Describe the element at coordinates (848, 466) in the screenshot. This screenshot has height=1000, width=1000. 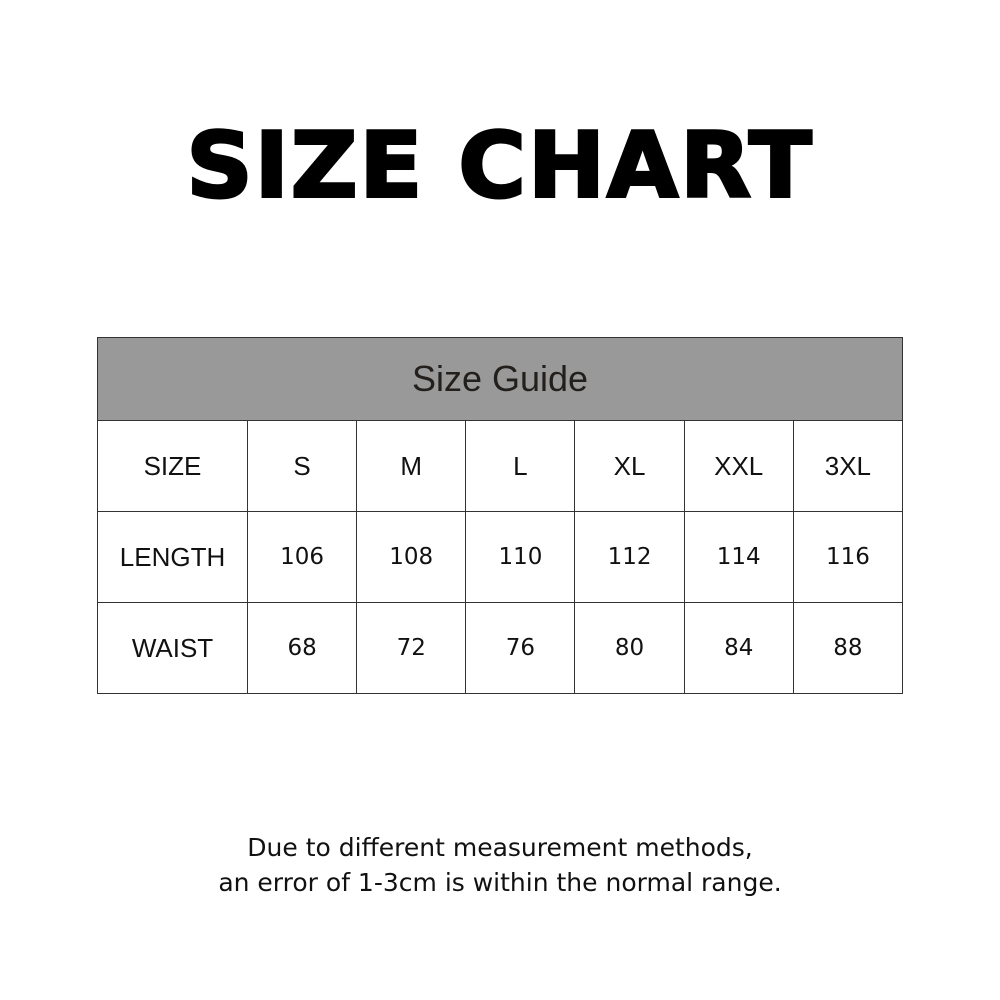
I see `table-cell: 3XL` at that location.